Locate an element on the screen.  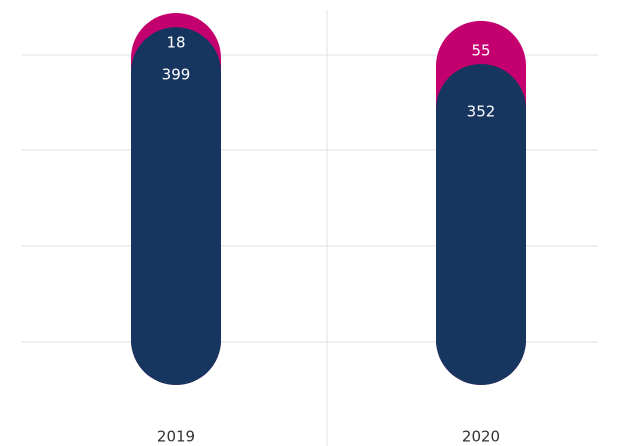
x-tick-label: 2019 is located at coordinates (176, 437).